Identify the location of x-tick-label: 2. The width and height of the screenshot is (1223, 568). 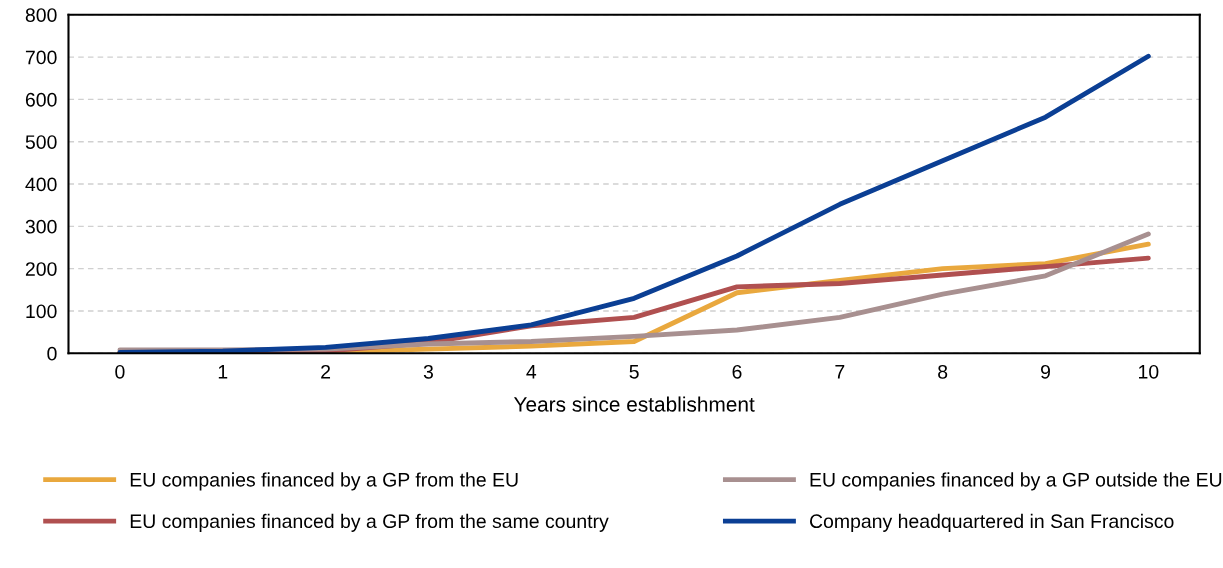
(326, 371).